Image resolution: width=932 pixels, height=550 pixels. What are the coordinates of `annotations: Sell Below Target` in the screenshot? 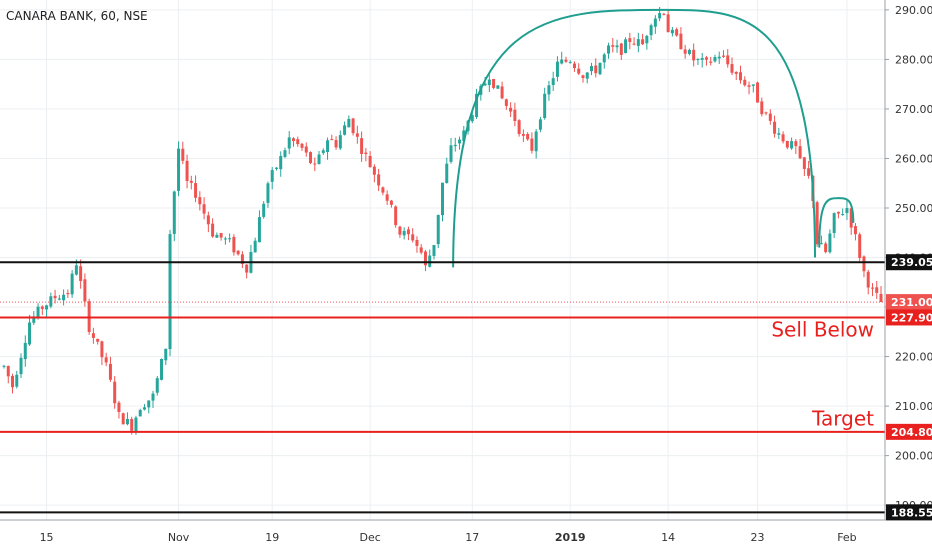 It's located at (822, 373).